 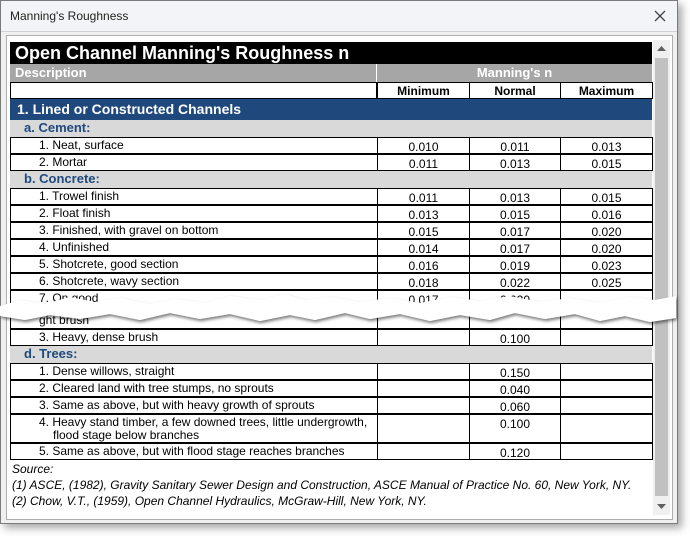 What do you see at coordinates (194, 247) in the screenshot?
I see `row-description: 4. Unfinished` at bounding box center [194, 247].